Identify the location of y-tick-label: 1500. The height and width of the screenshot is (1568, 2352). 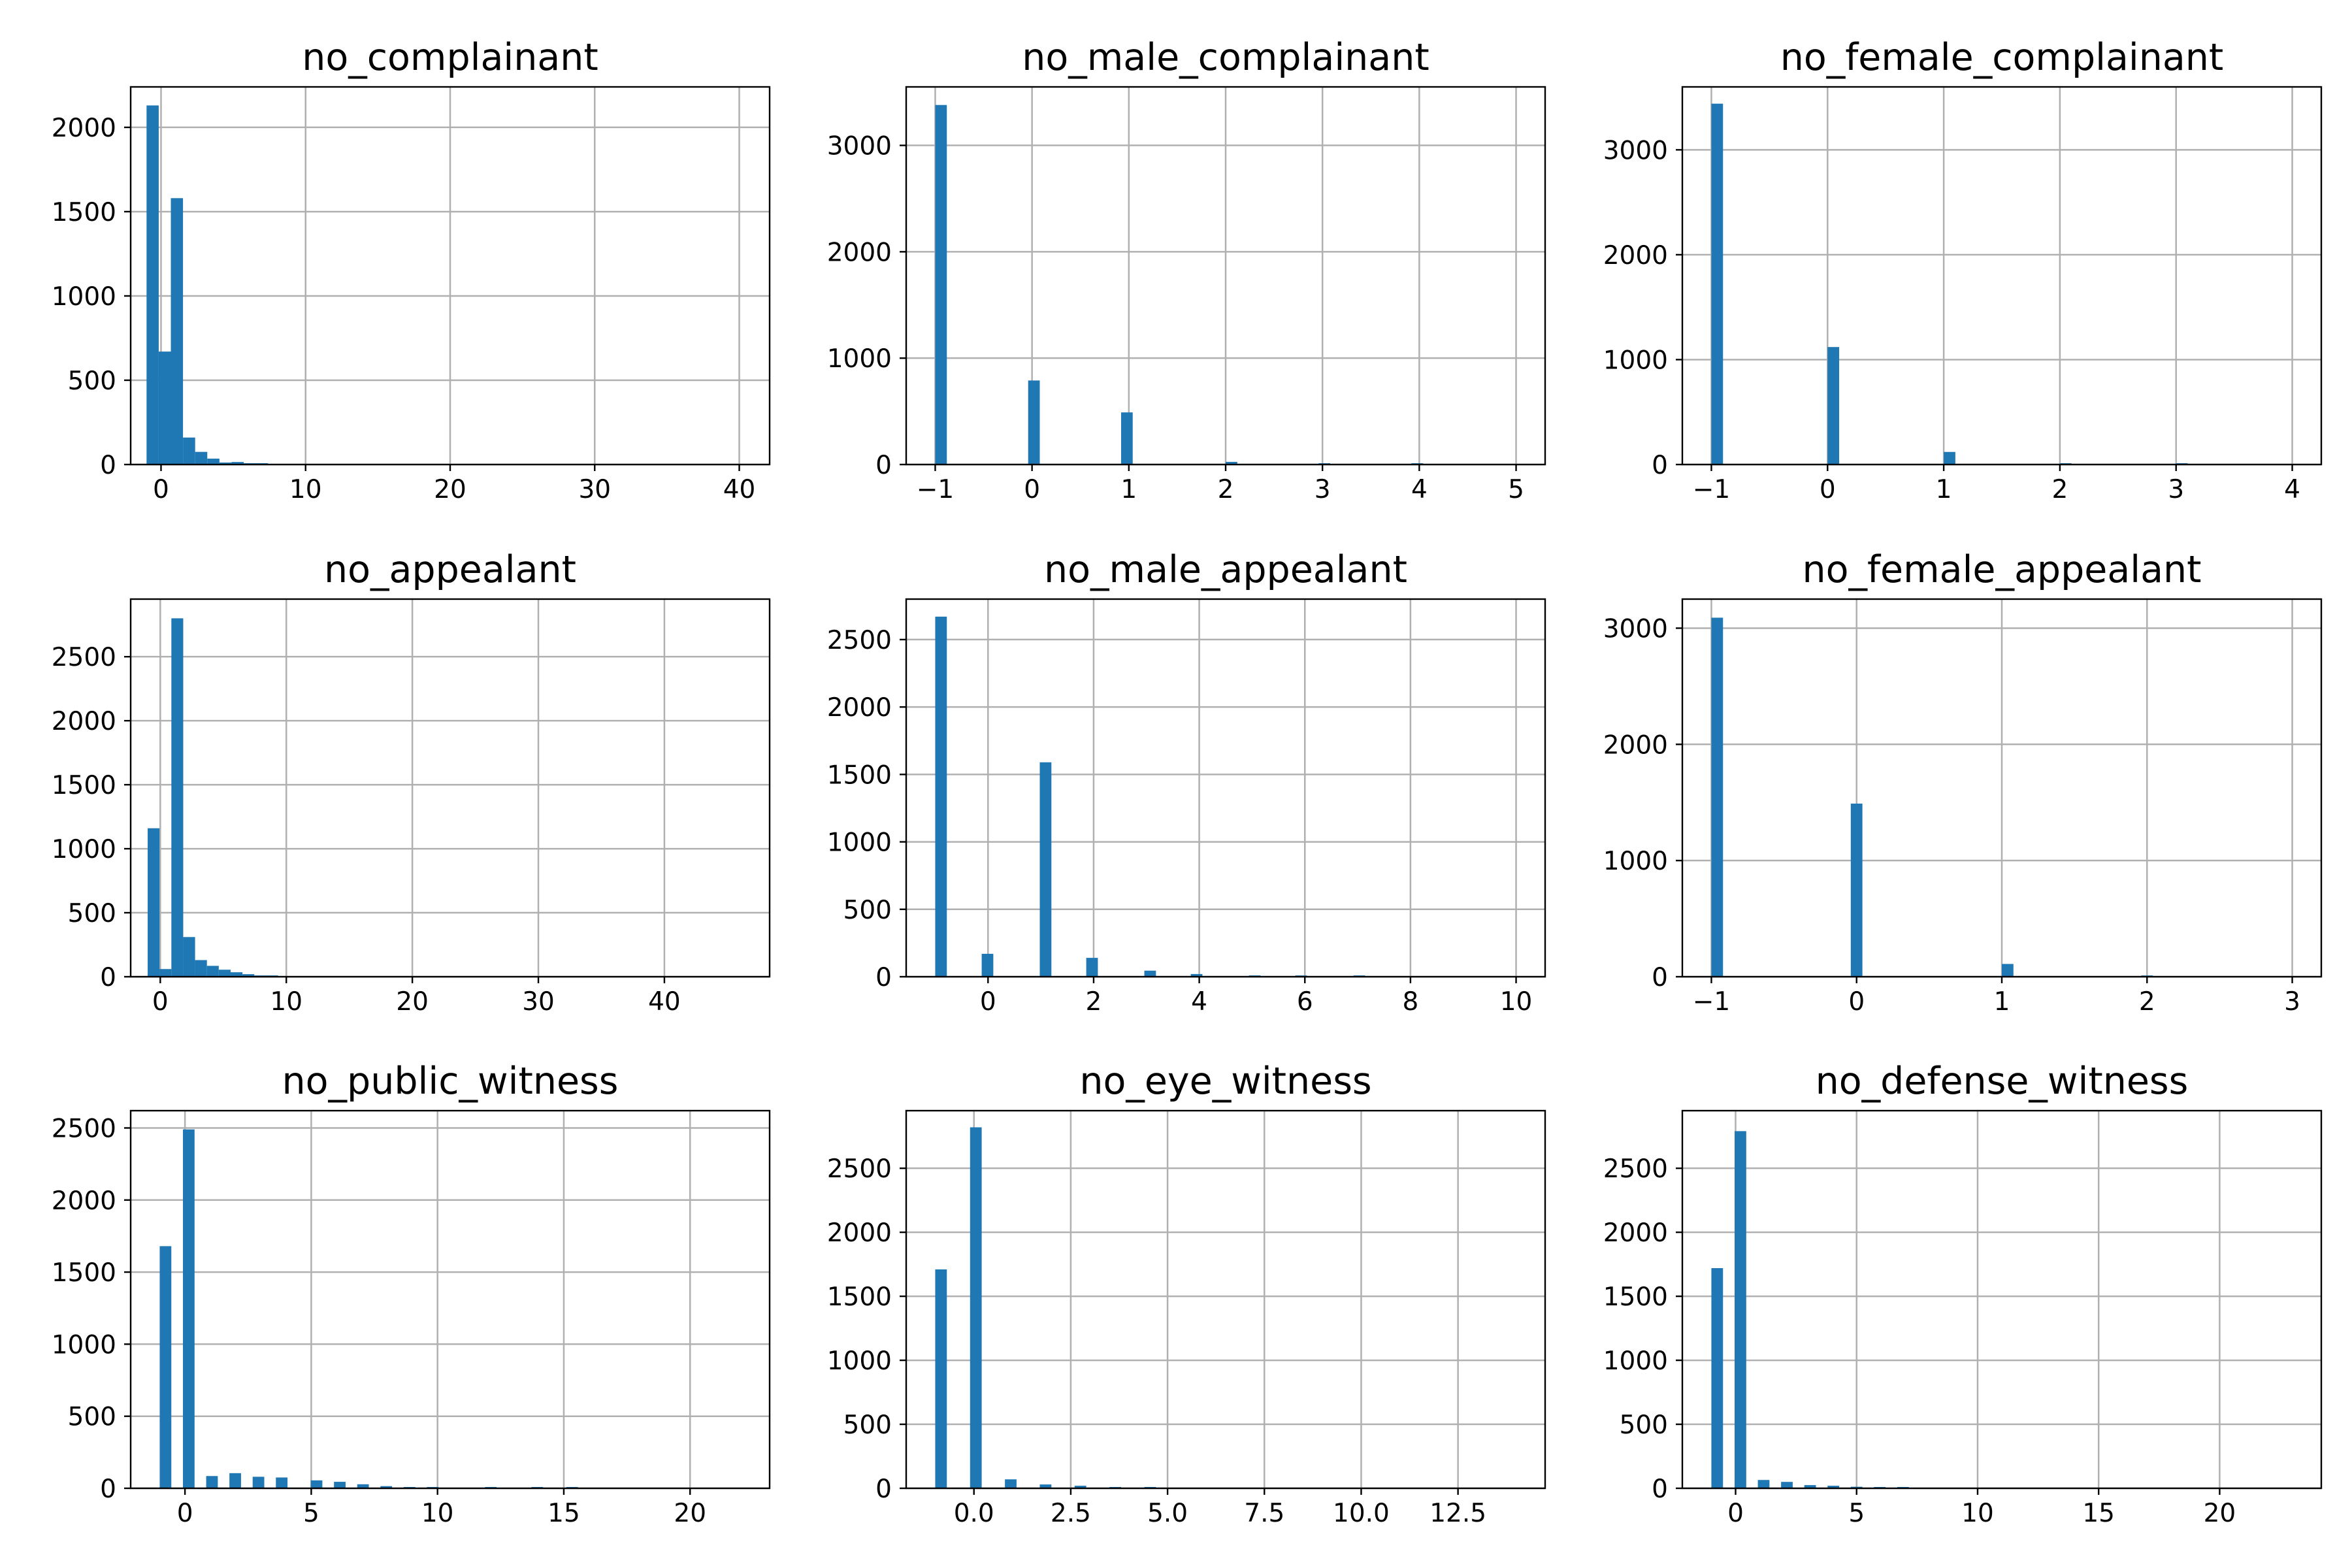
(859, 1297).